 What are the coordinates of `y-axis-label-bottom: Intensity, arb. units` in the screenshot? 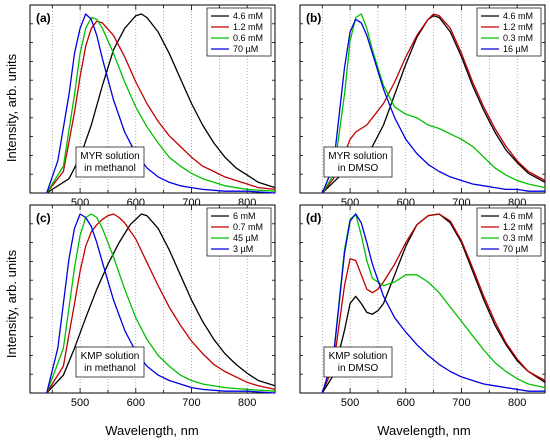 It's located at (11, 303).